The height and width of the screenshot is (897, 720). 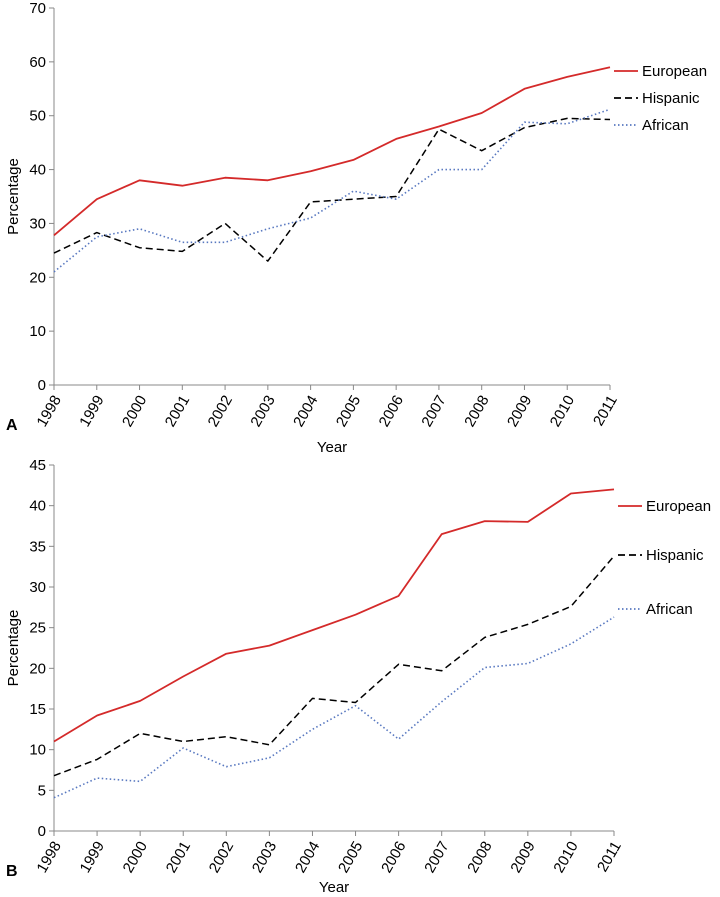 What do you see at coordinates (37, 62) in the screenshot?
I see `y-tick-label: 60` at bounding box center [37, 62].